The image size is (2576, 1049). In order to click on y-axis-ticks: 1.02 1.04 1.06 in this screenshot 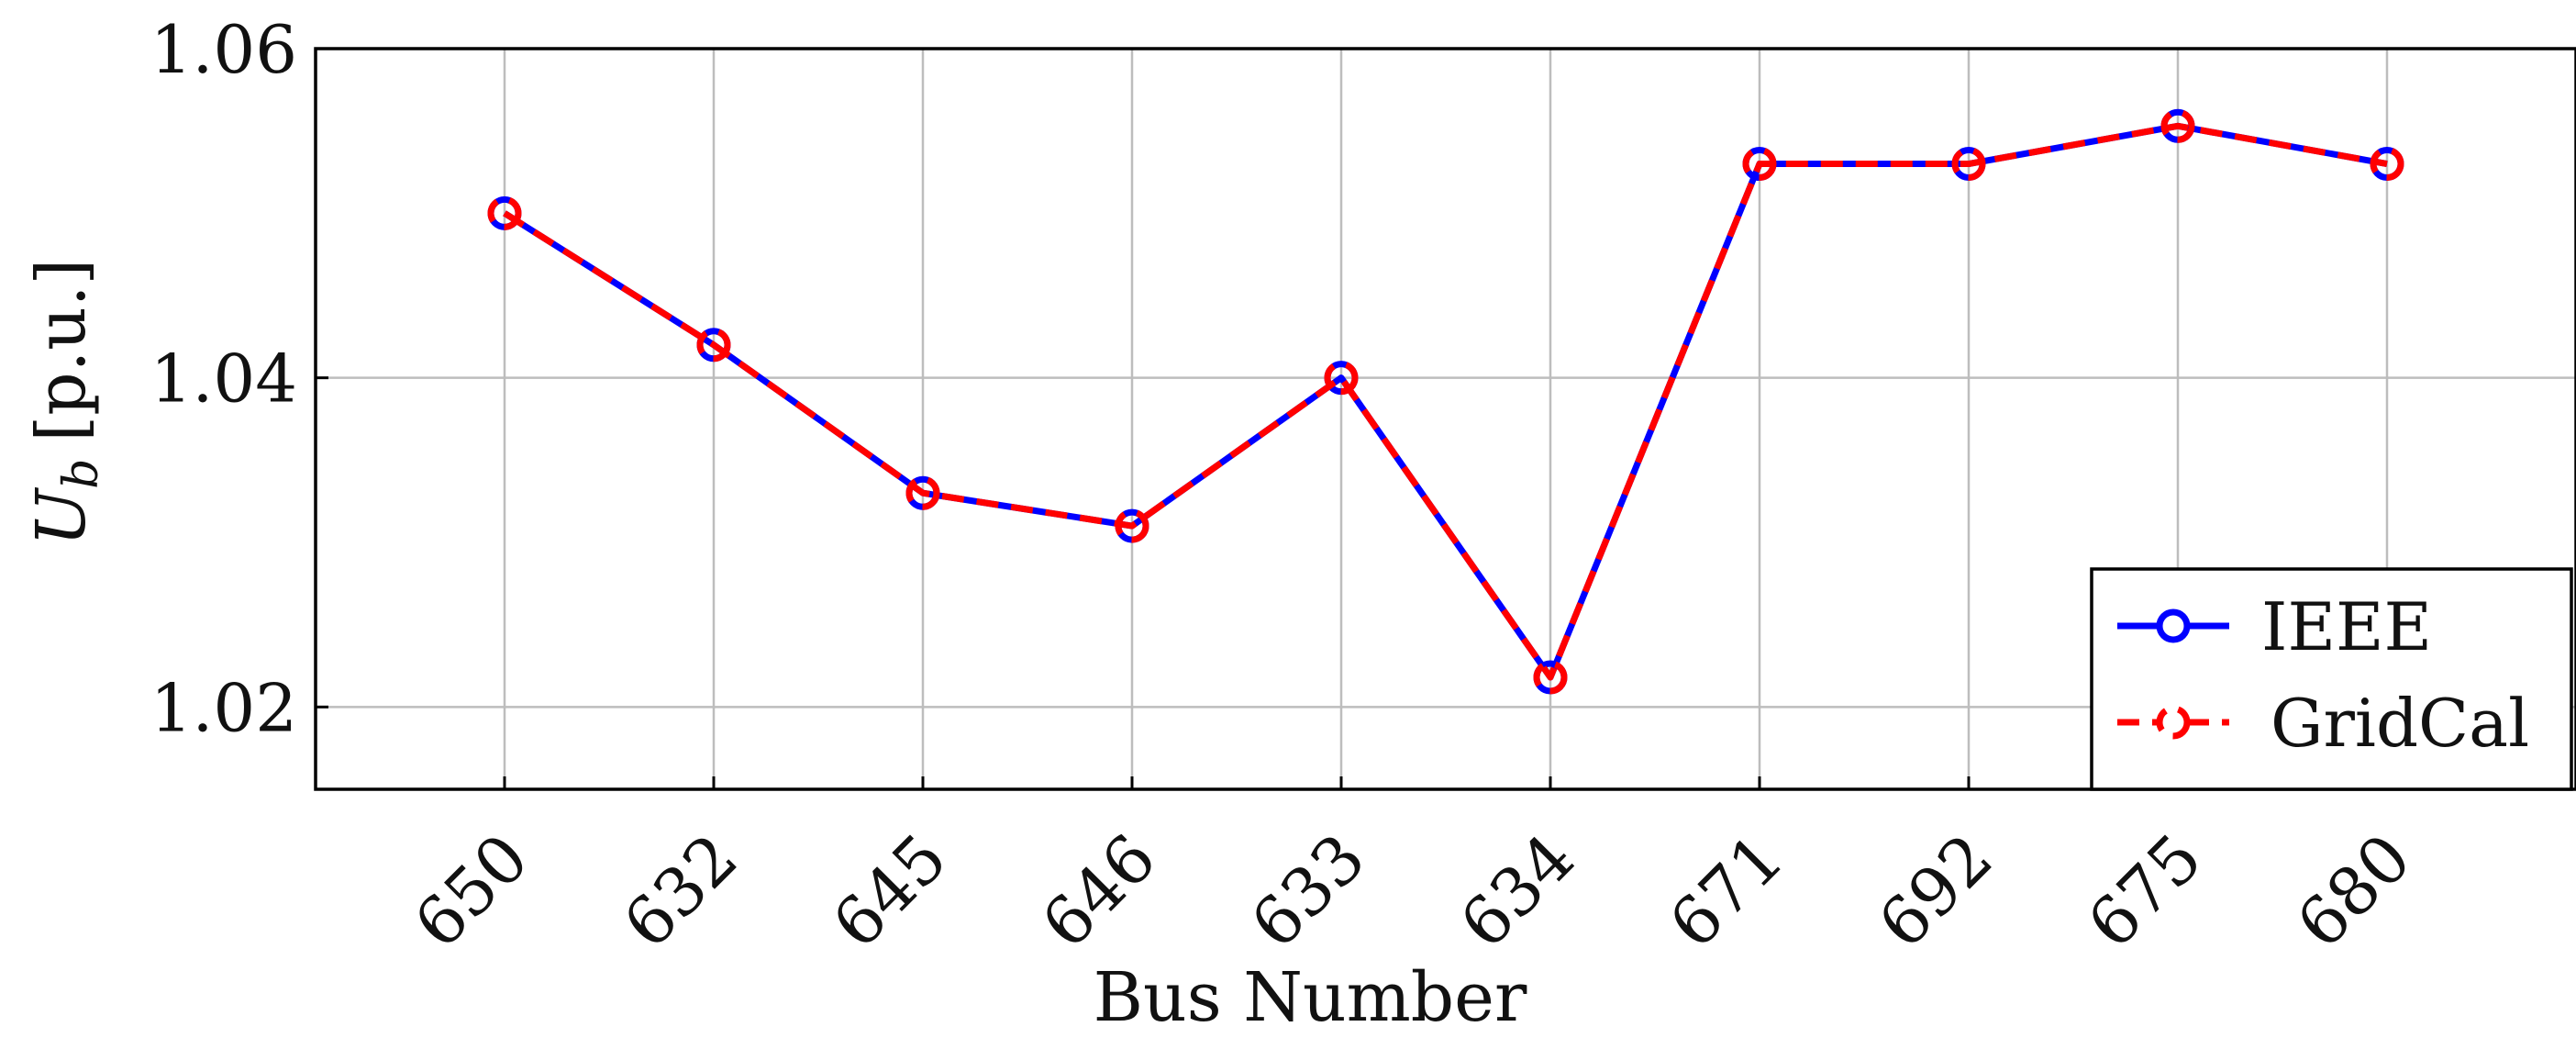, I will do `click(239, 379)`.